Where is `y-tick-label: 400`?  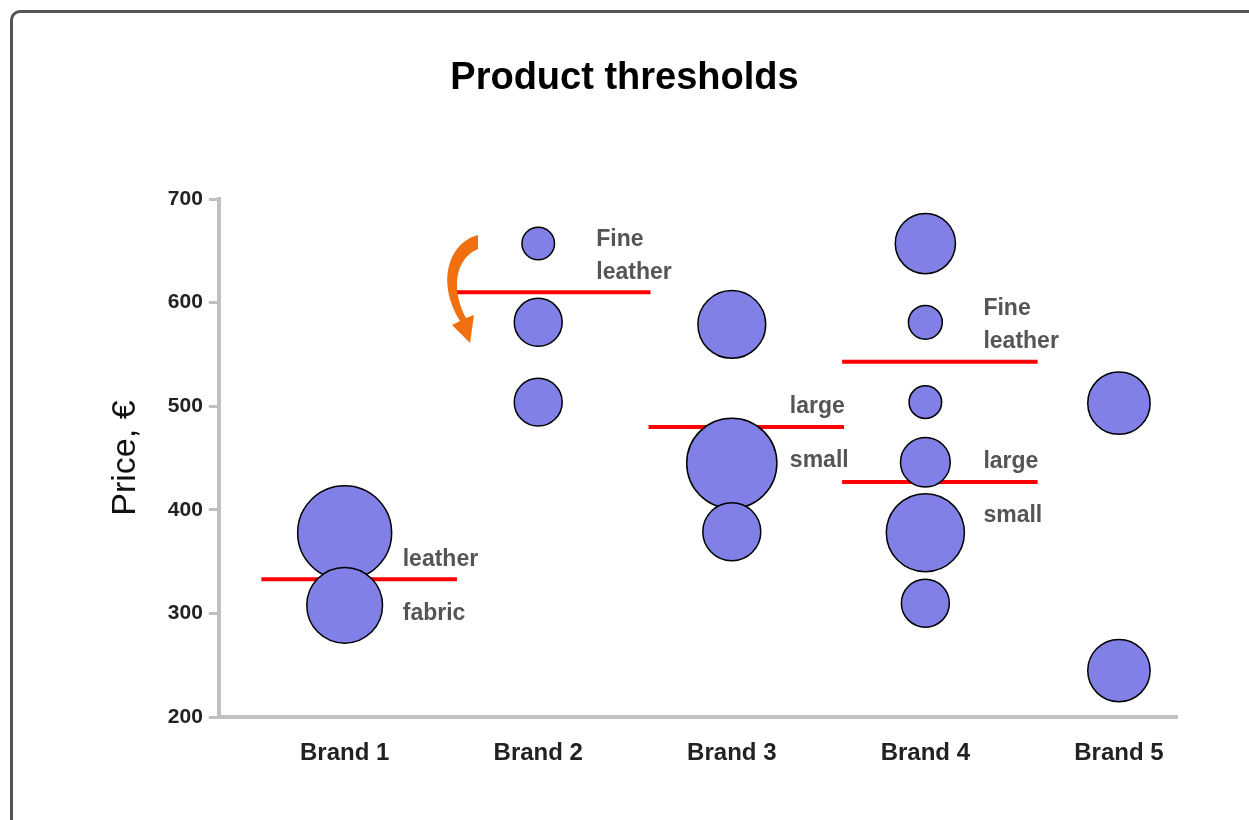
y-tick-label: 400 is located at coordinates (185, 508).